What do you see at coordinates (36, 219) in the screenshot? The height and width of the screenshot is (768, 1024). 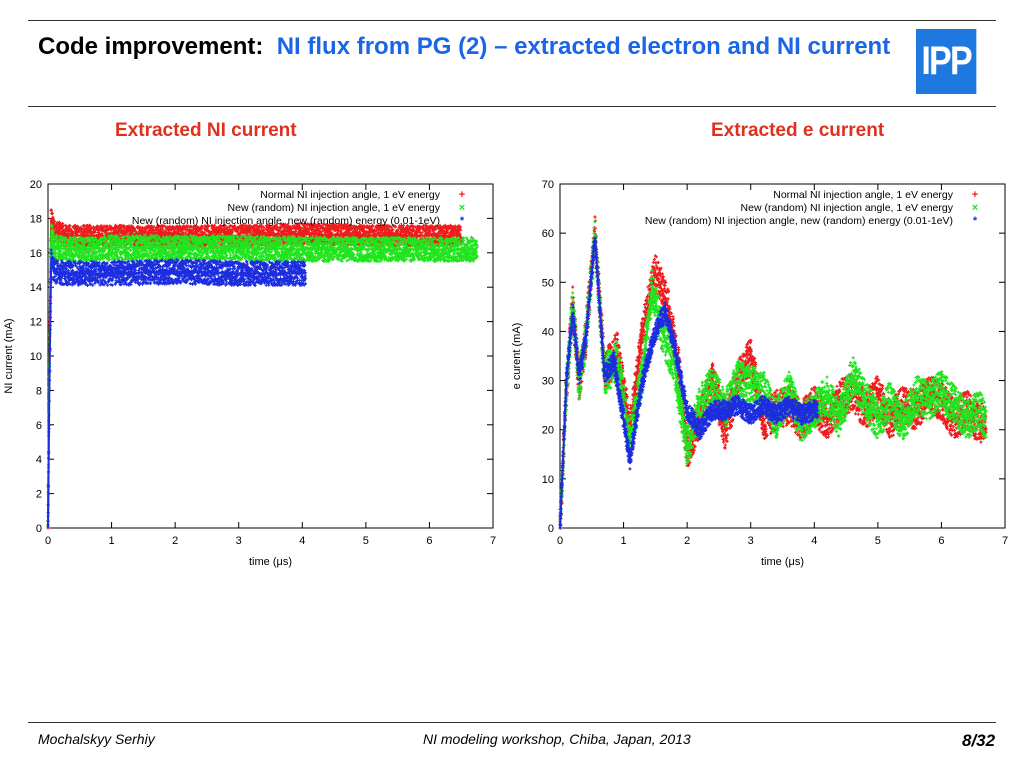 I see `y-tick-label: 18` at bounding box center [36, 219].